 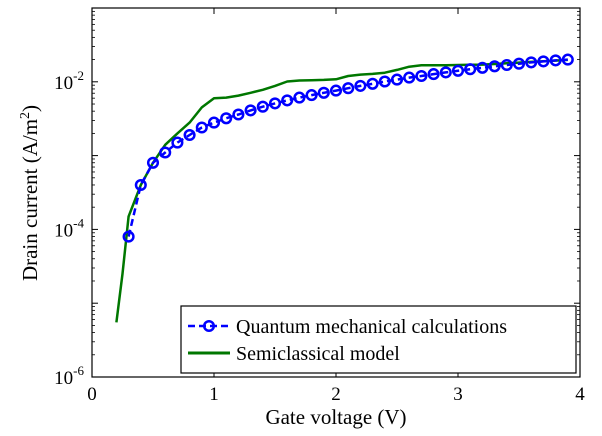 What do you see at coordinates (318, 354) in the screenshot?
I see `legend-label-semiclassical: Semiclassical model` at bounding box center [318, 354].